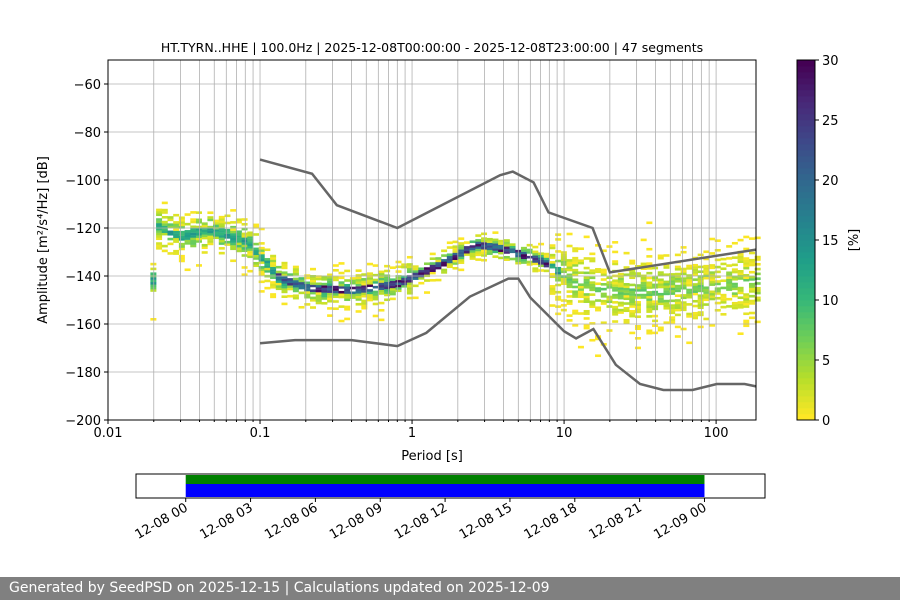 This screenshot has height=600, width=900. What do you see at coordinates (564, 433) in the screenshot?
I see `x-tick-label: 10` at bounding box center [564, 433].